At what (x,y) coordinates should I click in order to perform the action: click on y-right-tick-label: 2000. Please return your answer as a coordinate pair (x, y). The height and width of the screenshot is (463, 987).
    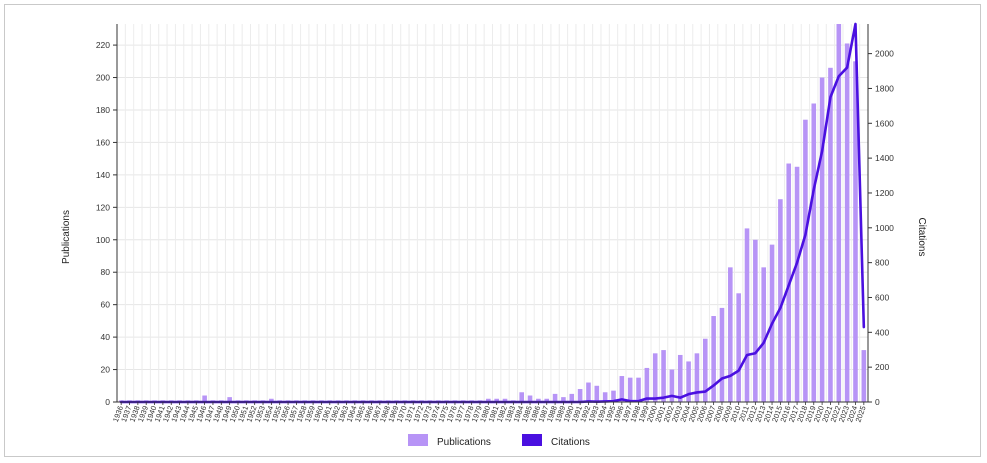
    Looking at the image, I should click on (884, 54).